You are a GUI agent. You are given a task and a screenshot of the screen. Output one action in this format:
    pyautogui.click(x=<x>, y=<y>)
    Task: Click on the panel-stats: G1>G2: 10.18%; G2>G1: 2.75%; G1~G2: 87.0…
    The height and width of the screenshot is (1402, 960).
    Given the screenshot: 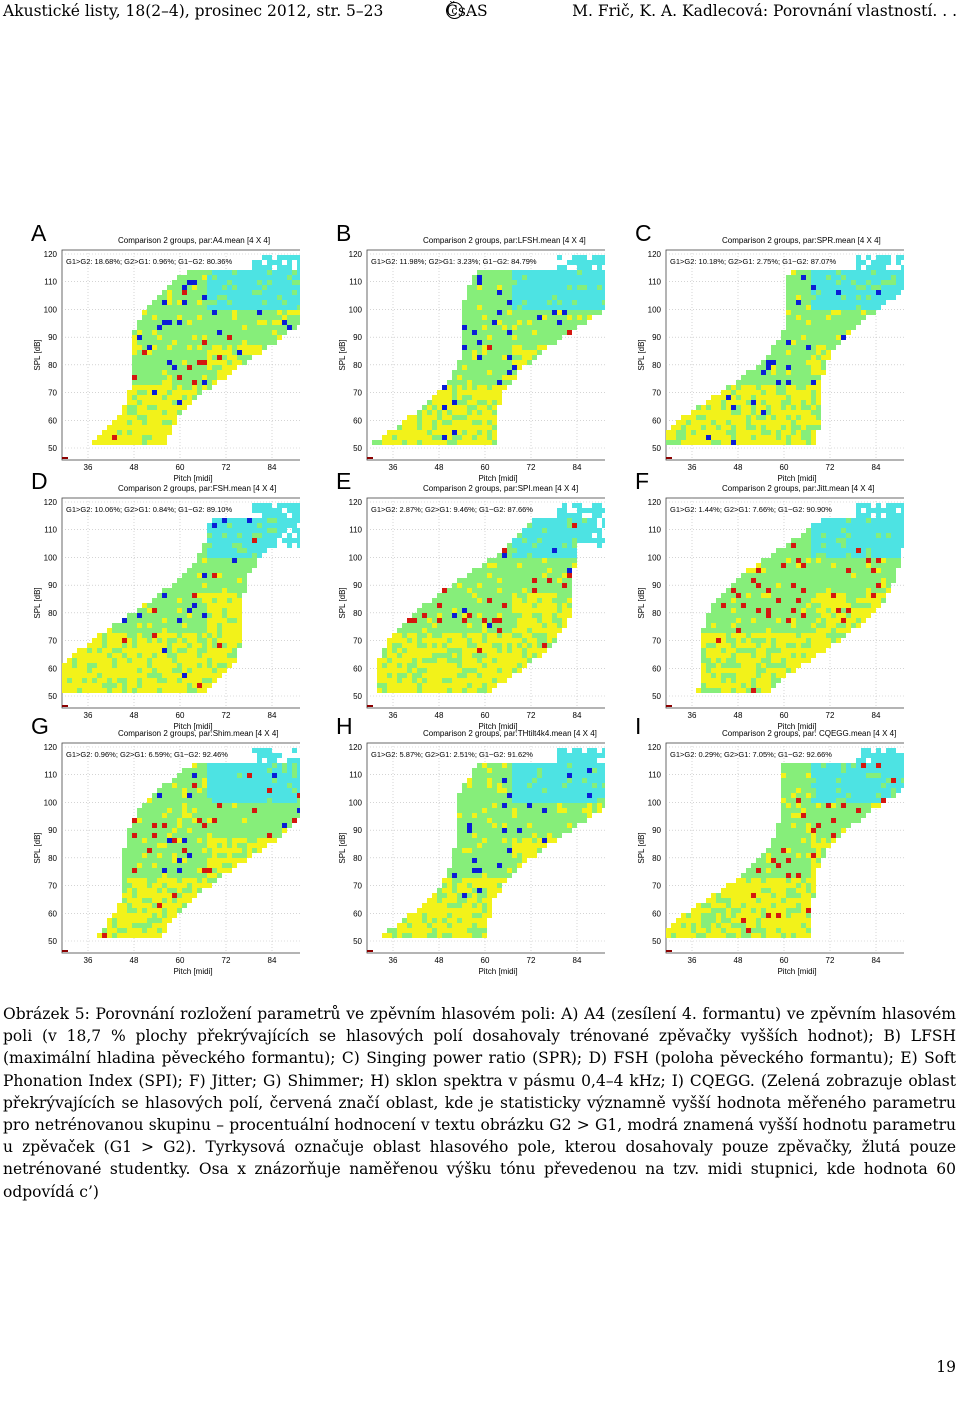 What is the action you would take?
    pyautogui.click(x=753, y=261)
    